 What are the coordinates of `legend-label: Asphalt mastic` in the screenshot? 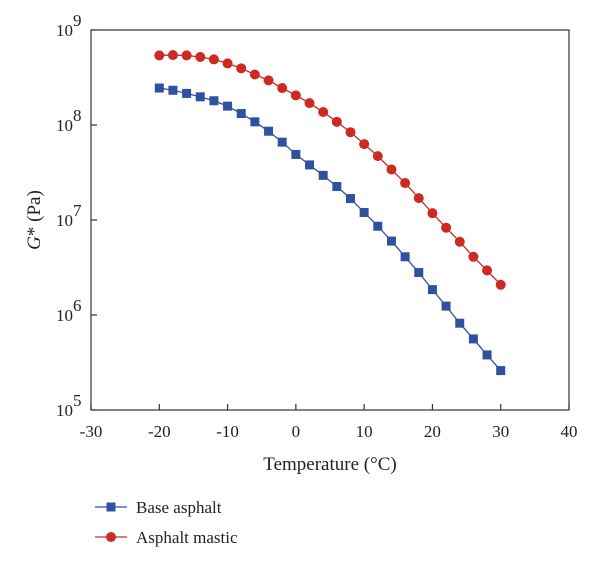 It's located at (187, 537).